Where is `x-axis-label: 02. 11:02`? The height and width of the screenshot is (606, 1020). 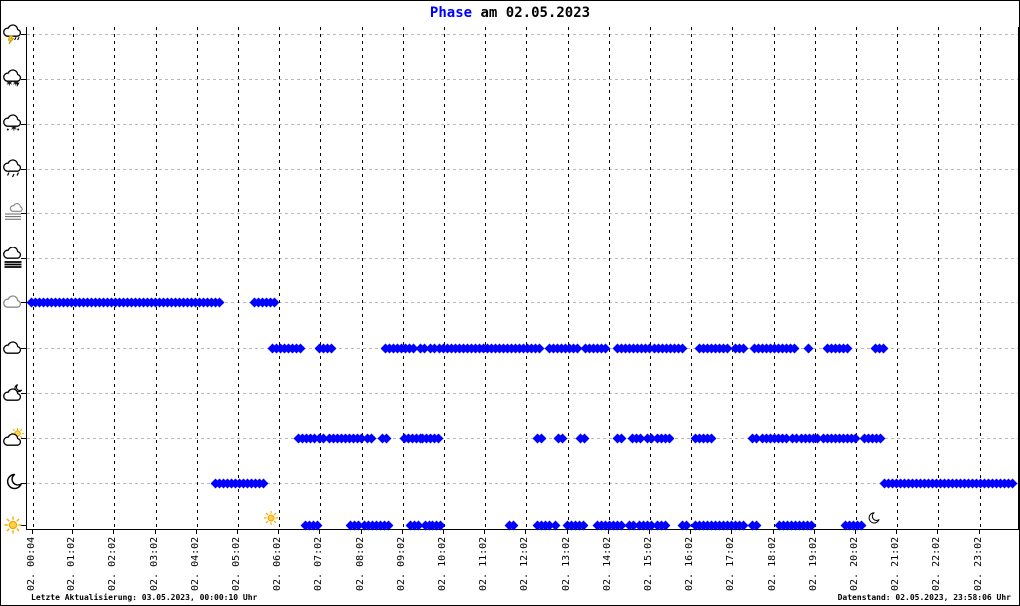
x-axis-label: 02. 11:02 is located at coordinates (484, 563).